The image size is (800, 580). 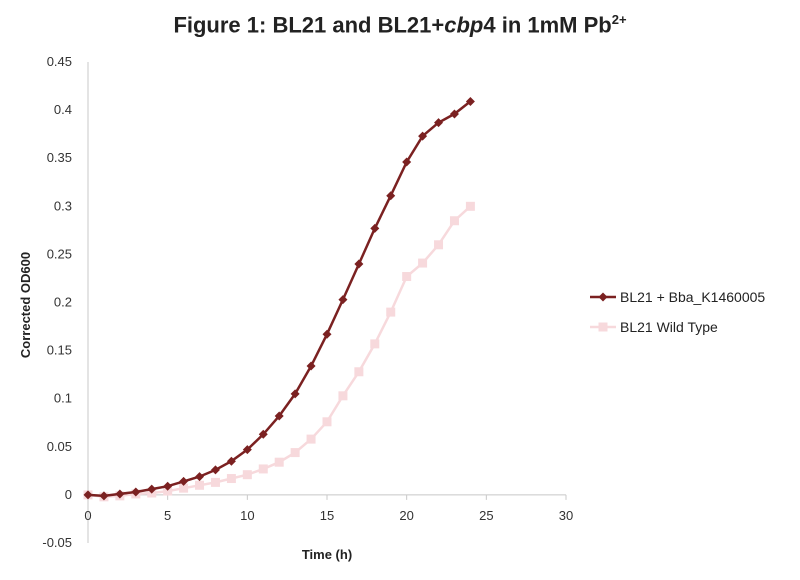 What do you see at coordinates (669, 327) in the screenshot?
I see `legend-label: BL21 Wild Type` at bounding box center [669, 327].